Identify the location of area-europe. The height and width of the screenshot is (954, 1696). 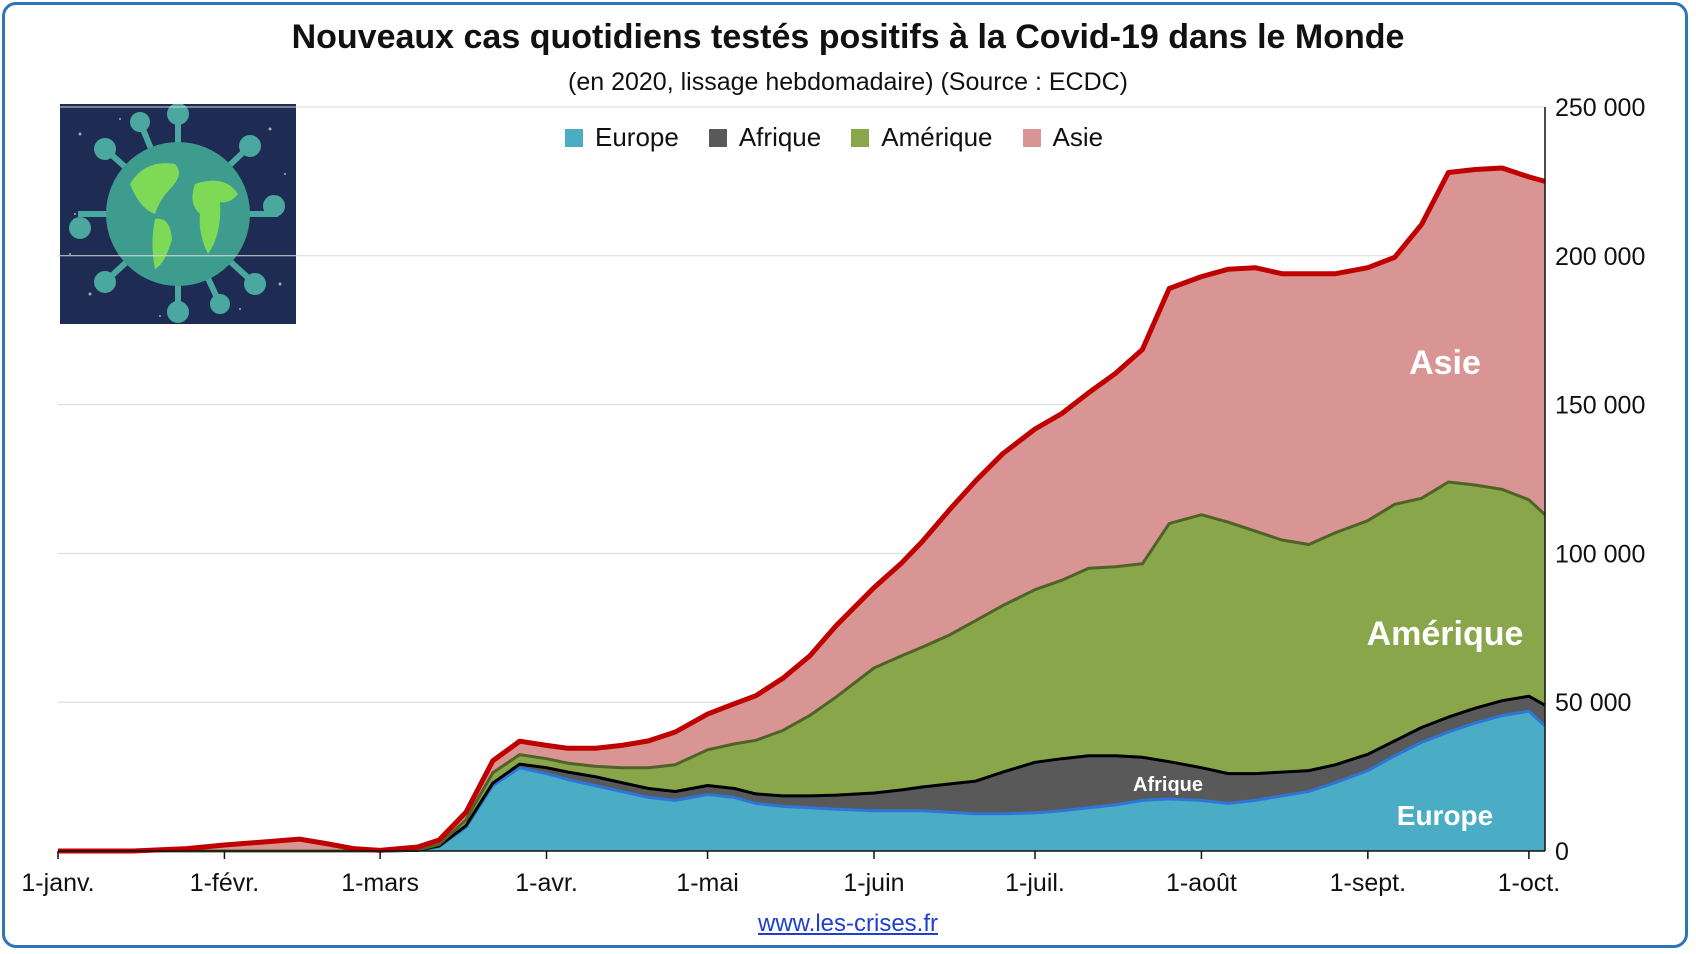
(801, 781).